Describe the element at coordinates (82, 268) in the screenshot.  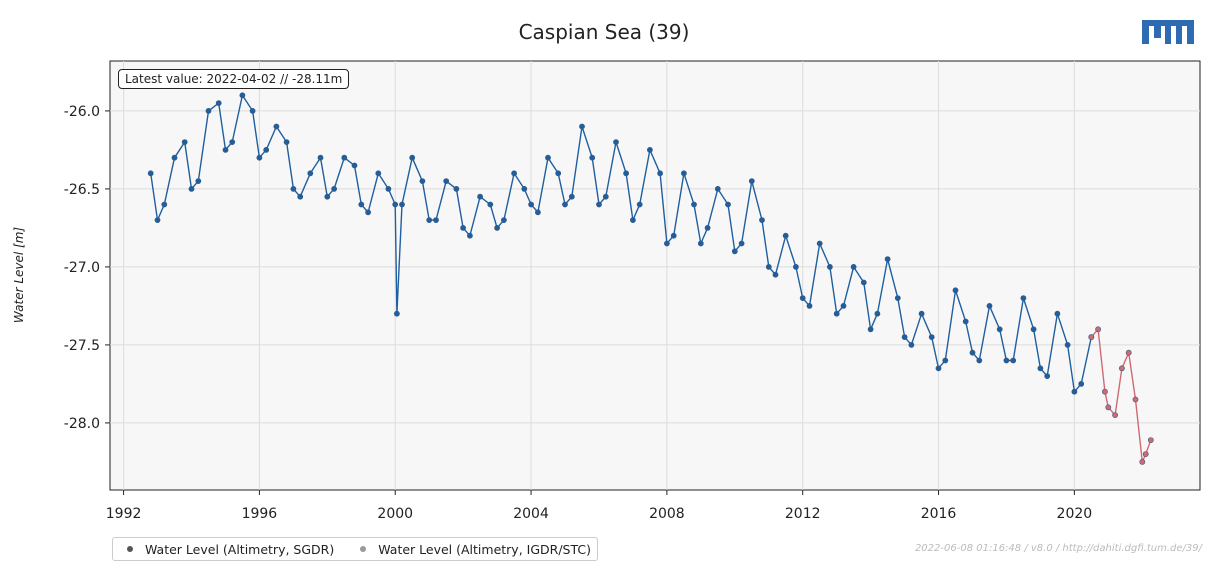
I see `y-tick-label: -27.0` at that location.